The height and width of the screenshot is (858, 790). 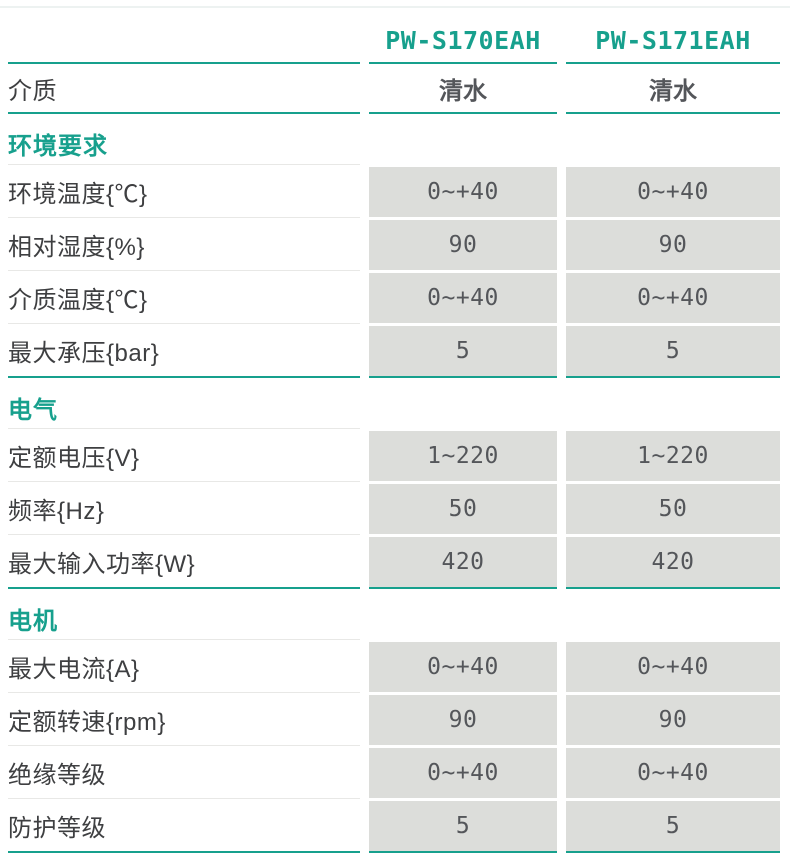 I want to click on section-title-motor: 电机, so click(x=33, y=621).